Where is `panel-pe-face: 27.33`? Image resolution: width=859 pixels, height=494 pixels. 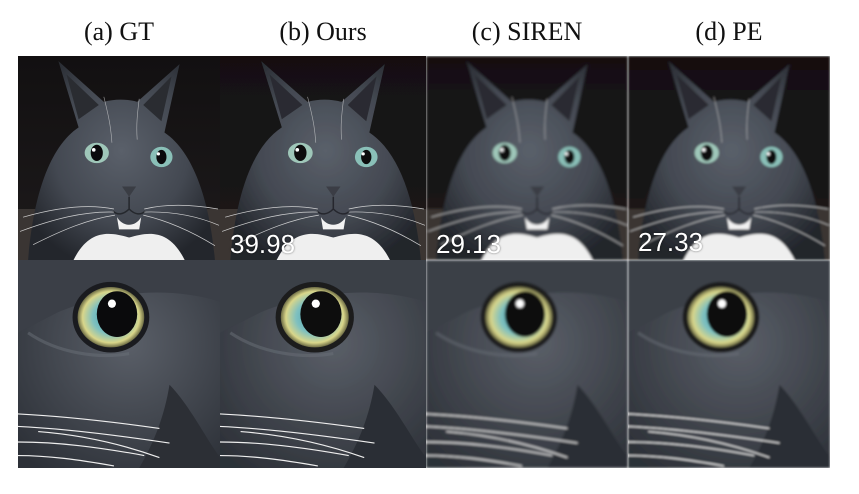
panel-pe-face: 27.33 is located at coordinates (729, 158).